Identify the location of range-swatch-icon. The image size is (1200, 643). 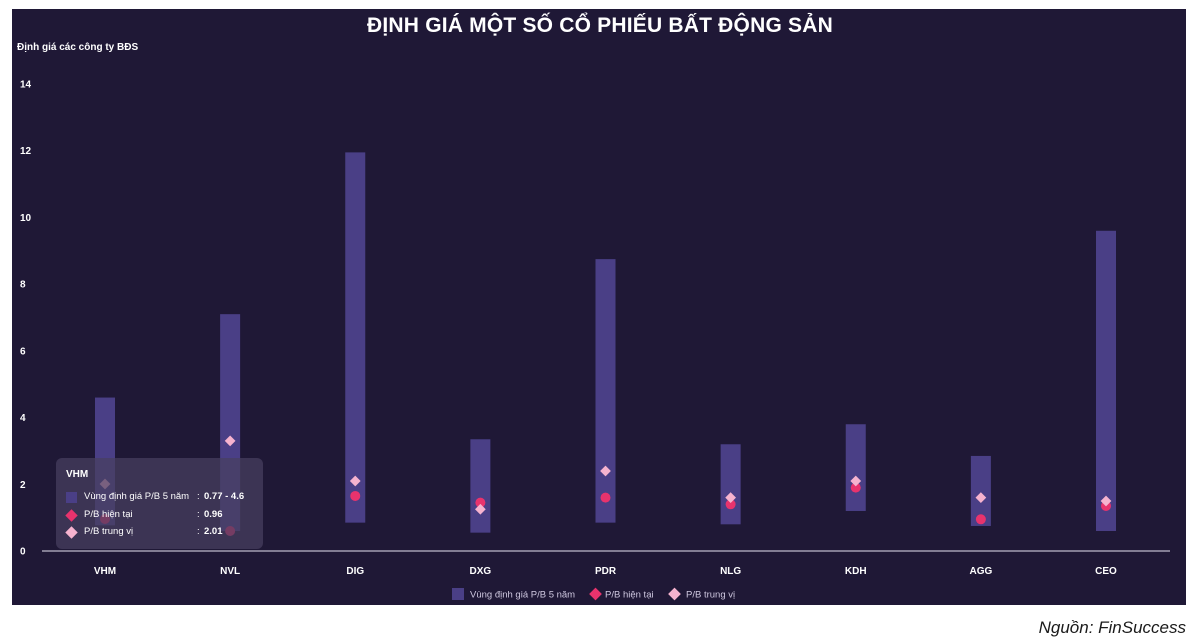
(71, 497).